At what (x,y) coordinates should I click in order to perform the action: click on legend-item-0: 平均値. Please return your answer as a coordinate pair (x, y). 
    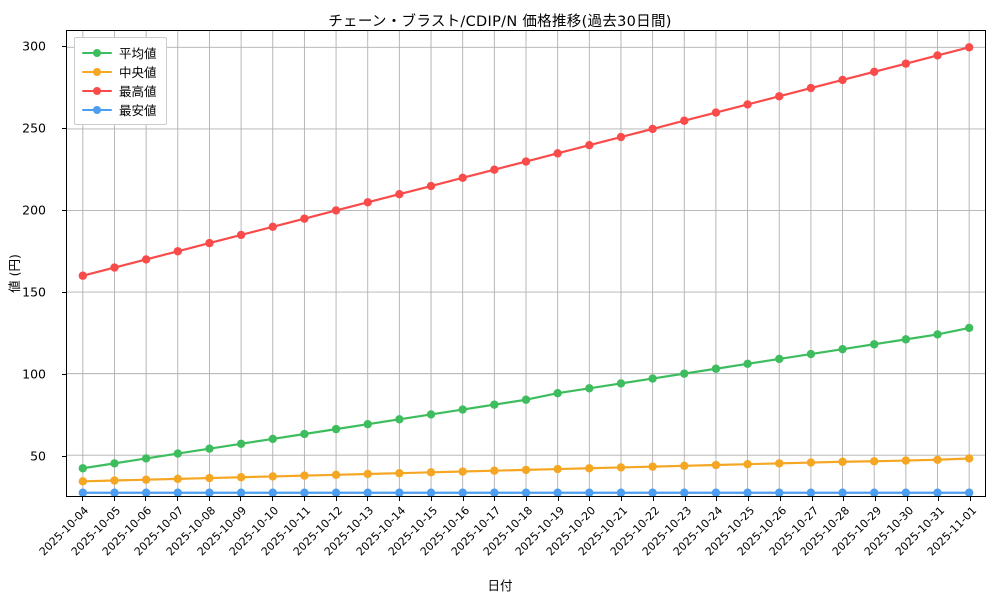
    Looking at the image, I should click on (119, 52).